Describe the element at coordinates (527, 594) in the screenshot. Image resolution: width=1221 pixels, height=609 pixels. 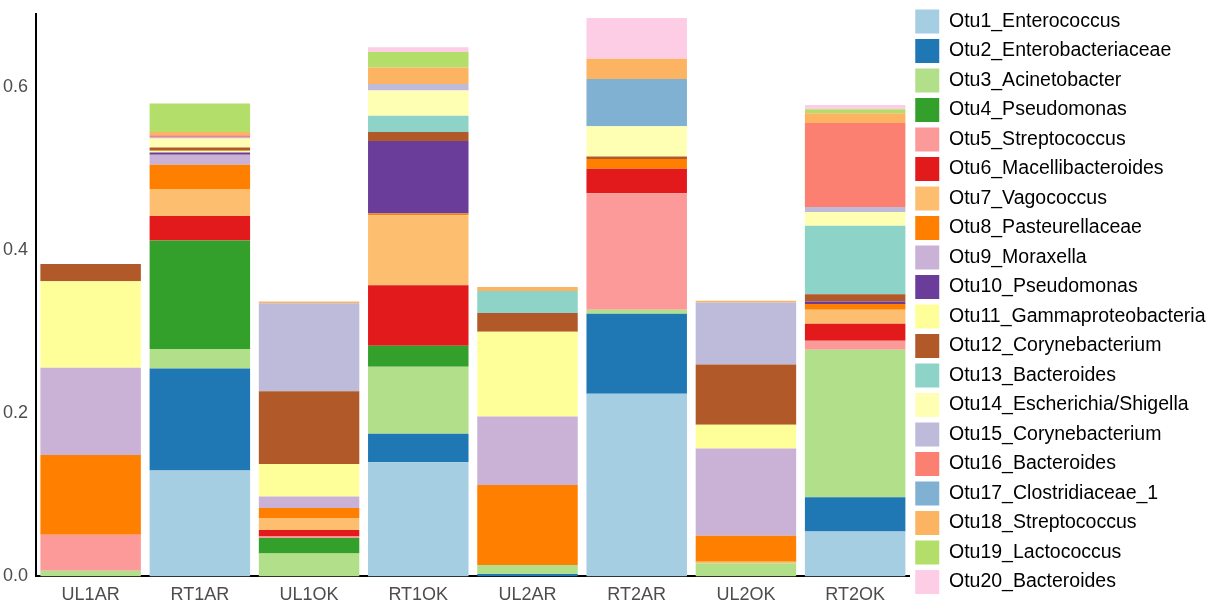
I see `x-tick-label: UL2AR` at that location.